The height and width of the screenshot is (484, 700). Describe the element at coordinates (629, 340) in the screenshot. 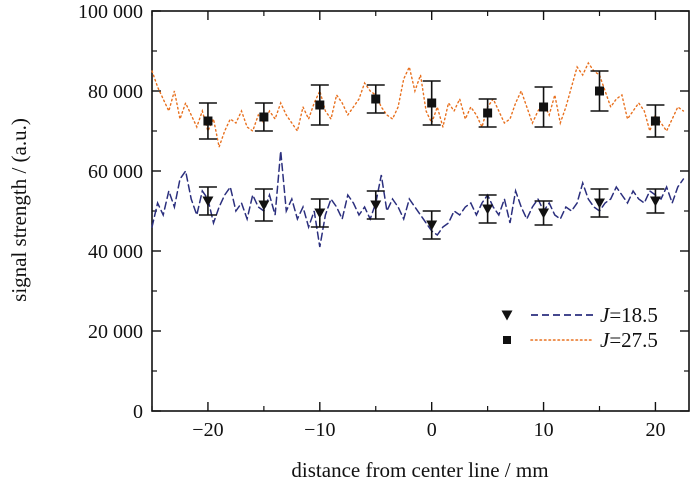

I see `legend-label-j27: J=27.5` at that location.